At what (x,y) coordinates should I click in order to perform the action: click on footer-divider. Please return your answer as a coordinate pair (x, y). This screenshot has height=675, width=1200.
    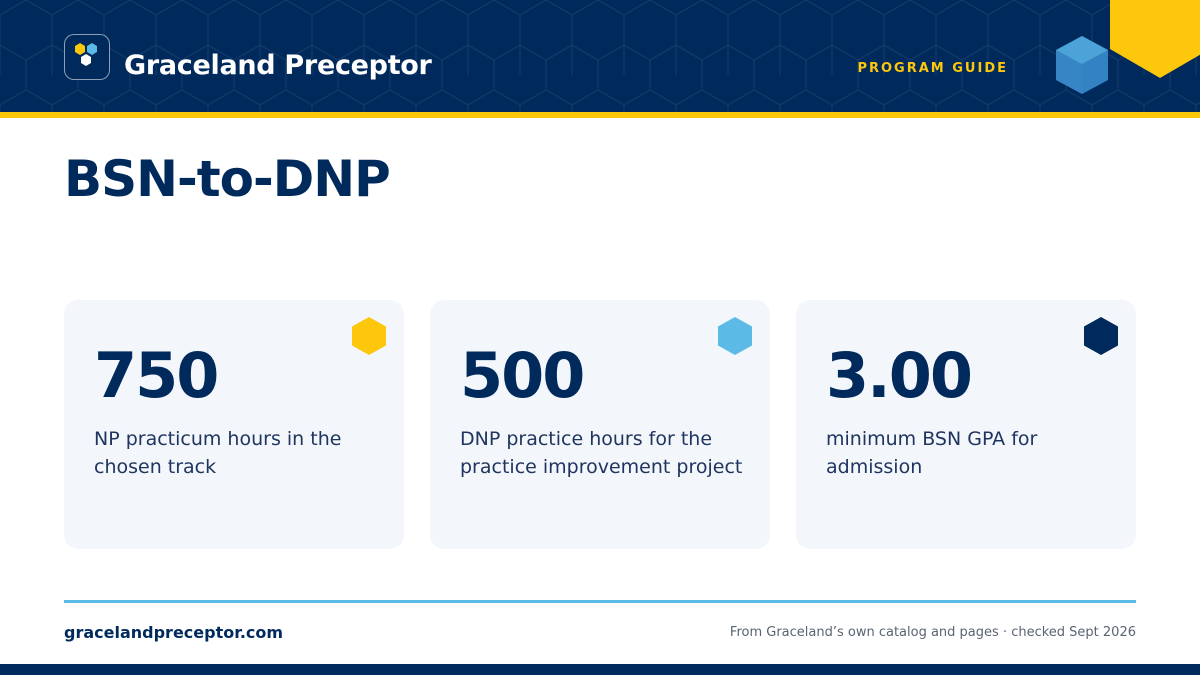
    Looking at the image, I should click on (600, 601).